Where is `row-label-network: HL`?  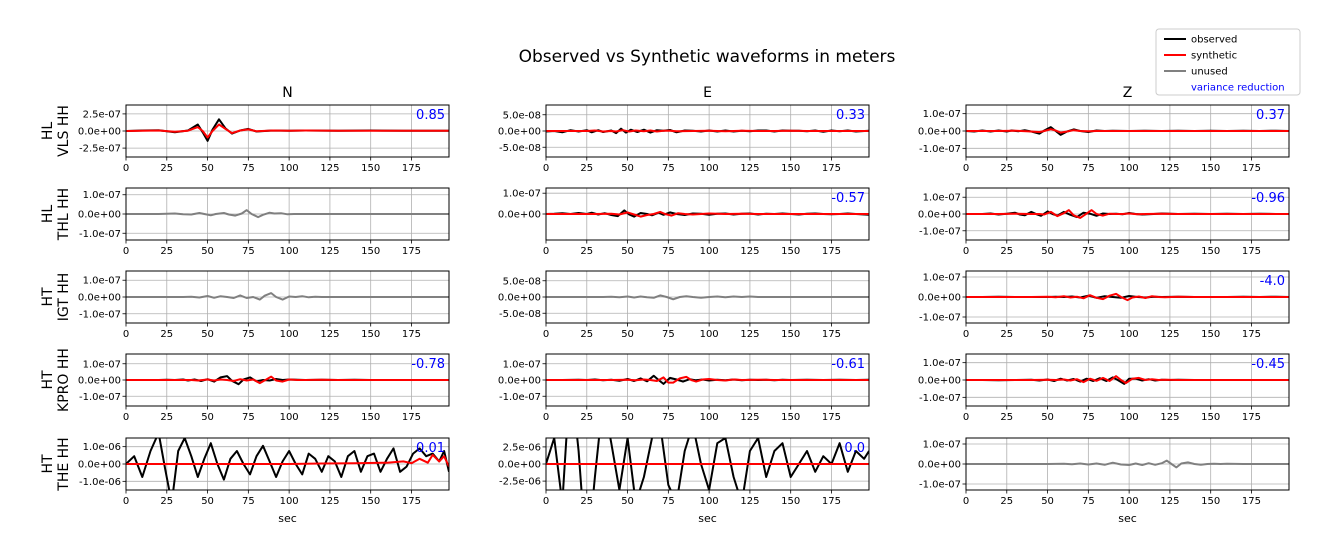
row-label-network: HL is located at coordinates (48, 131).